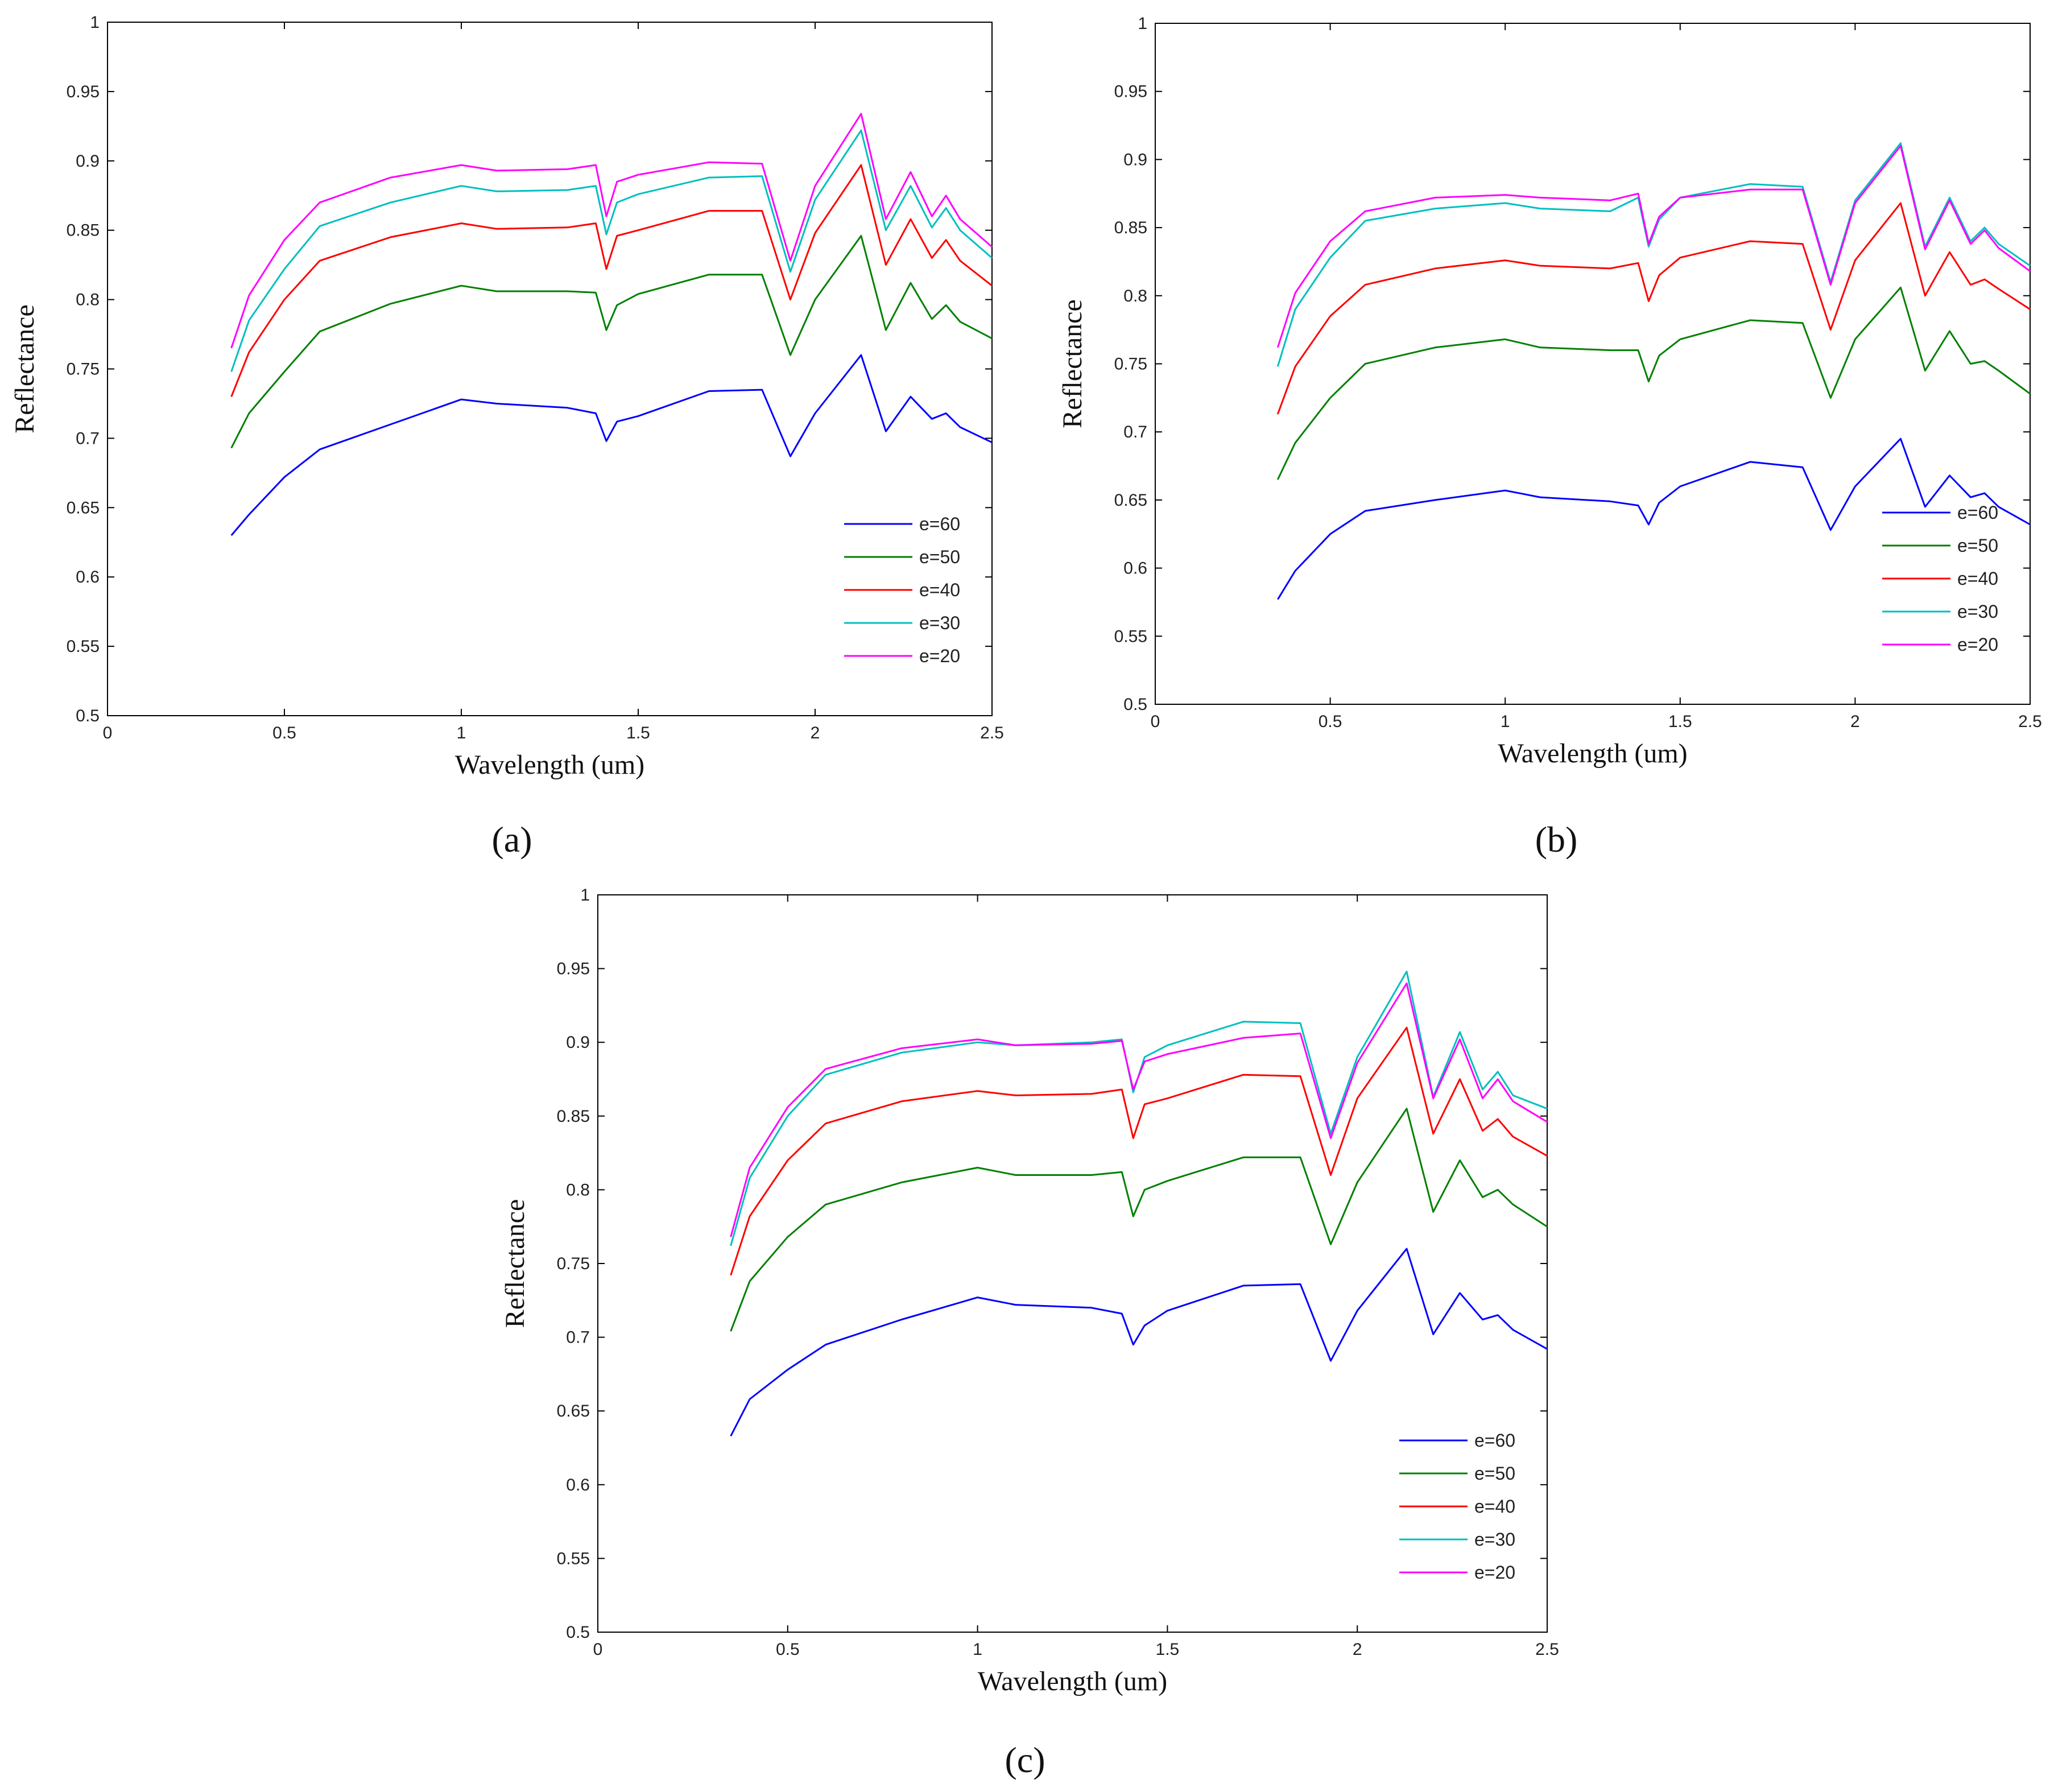 The height and width of the screenshot is (1792, 2050). Describe the element at coordinates (25, 368) in the screenshot. I see `y-axis-label-a: Reflectance` at that location.